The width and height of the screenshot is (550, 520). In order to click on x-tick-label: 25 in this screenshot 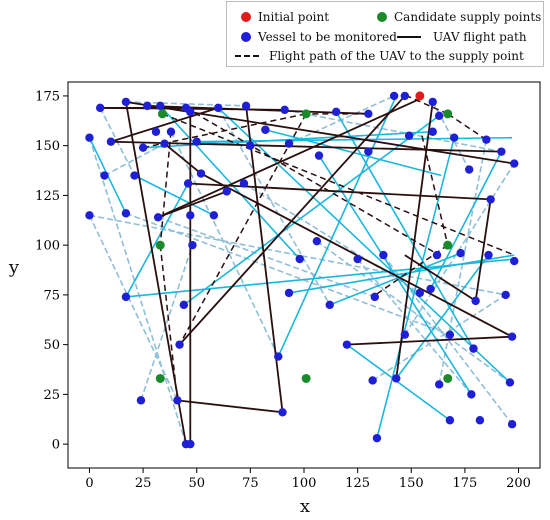, I will do `click(143, 483)`.